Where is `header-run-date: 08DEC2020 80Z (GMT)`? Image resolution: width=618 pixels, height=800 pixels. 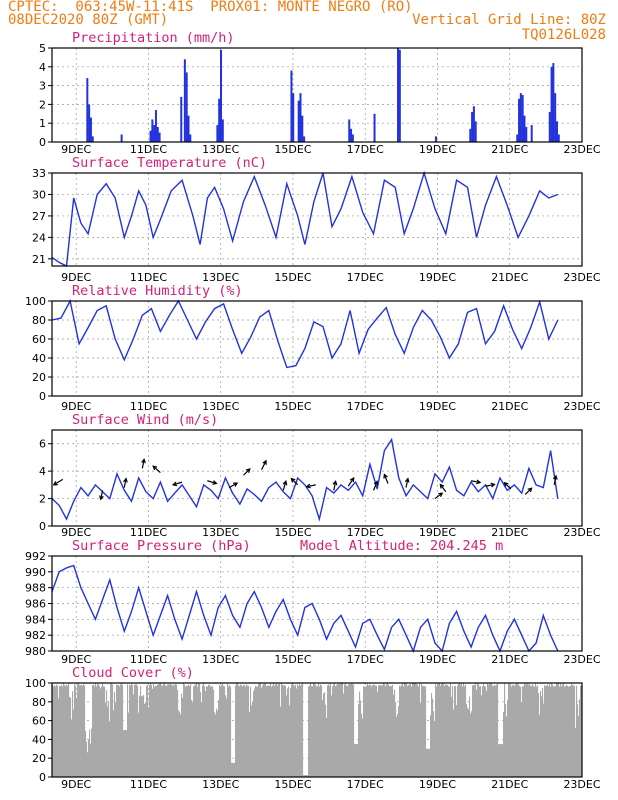 header-run-date: 08DEC2020 80Z (GMT) is located at coordinates (88, 20).